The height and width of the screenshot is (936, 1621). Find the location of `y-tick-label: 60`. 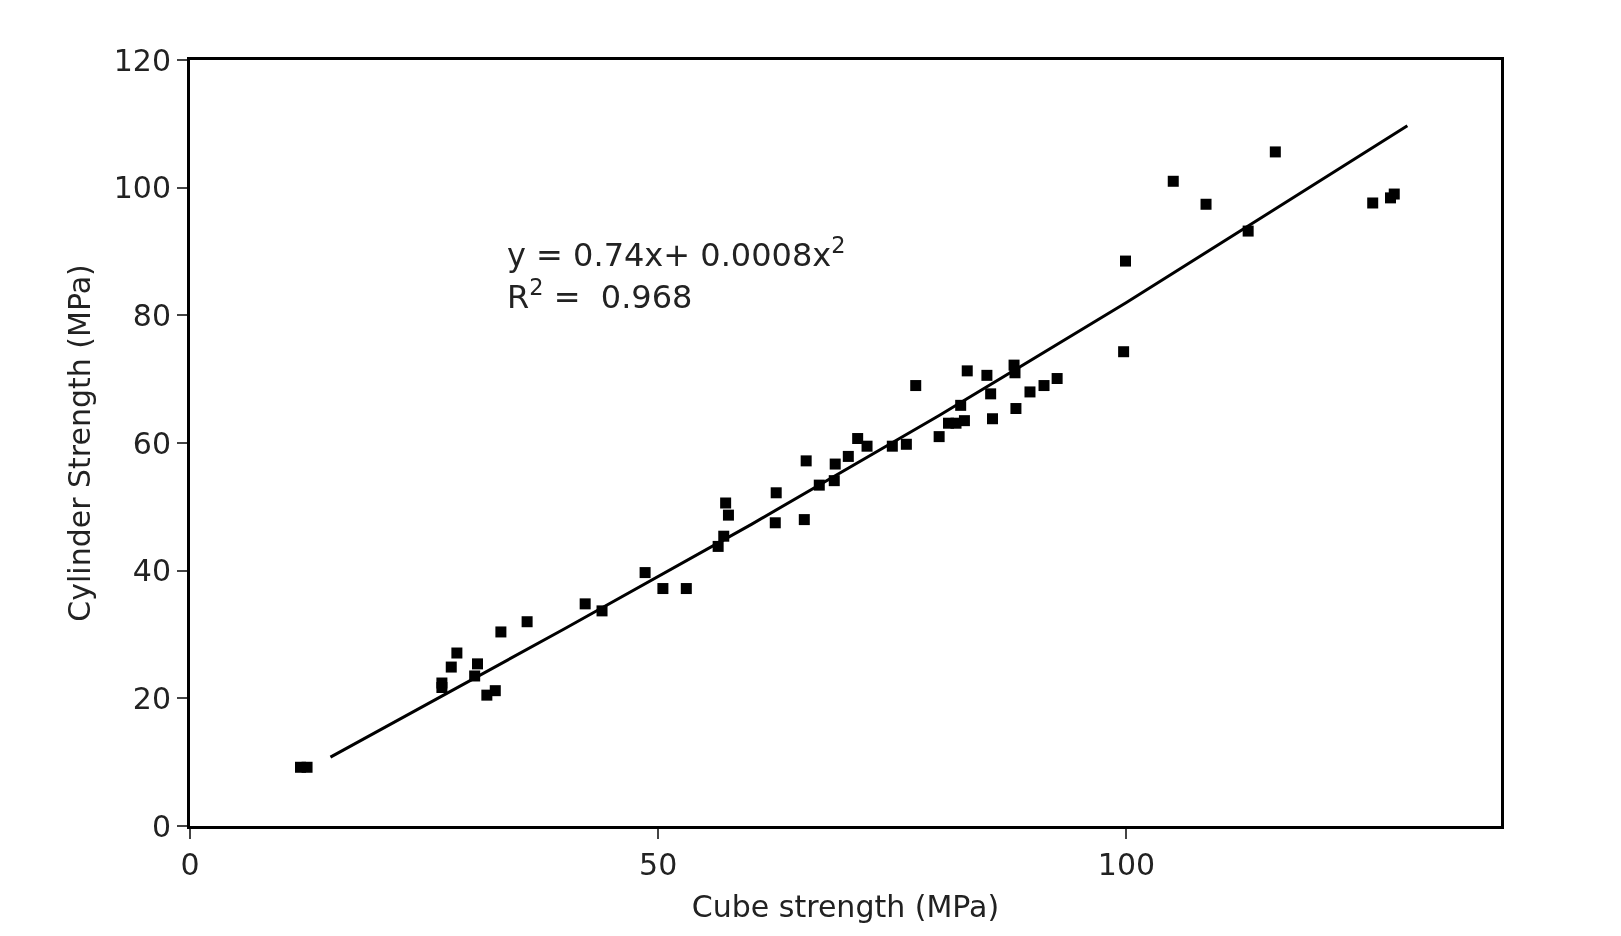

y-tick-label: 60 is located at coordinates (151, 443).